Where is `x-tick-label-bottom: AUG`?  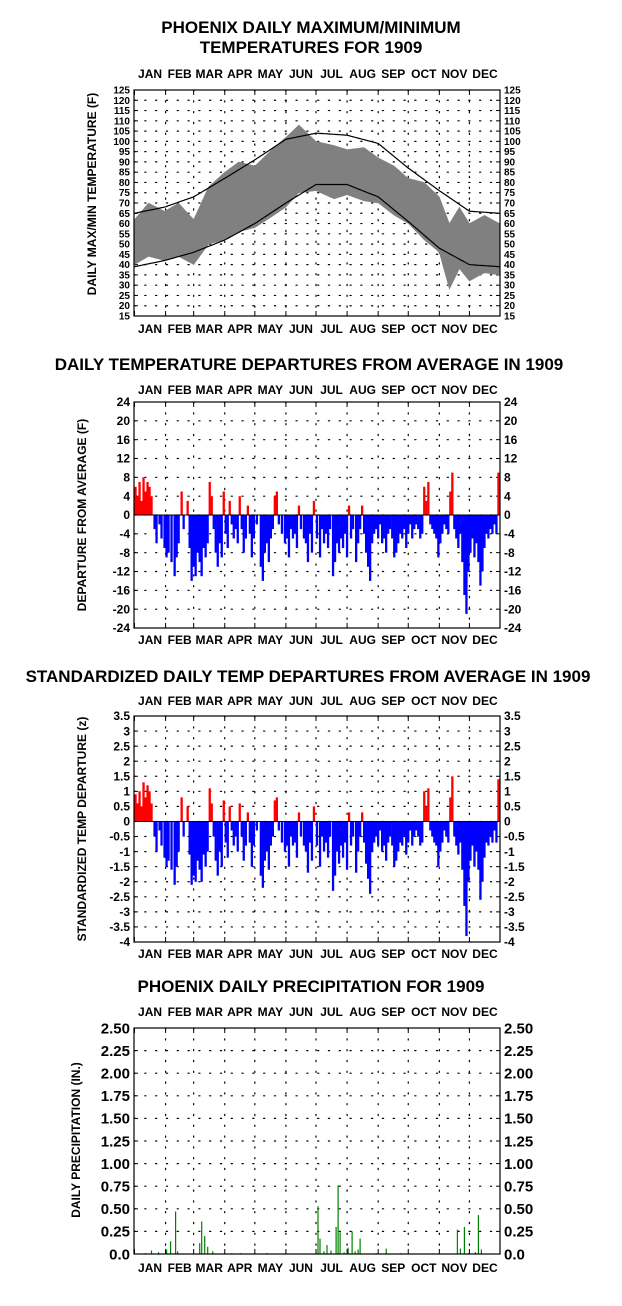
x-tick-label-bottom: AUG is located at coordinates (362, 954).